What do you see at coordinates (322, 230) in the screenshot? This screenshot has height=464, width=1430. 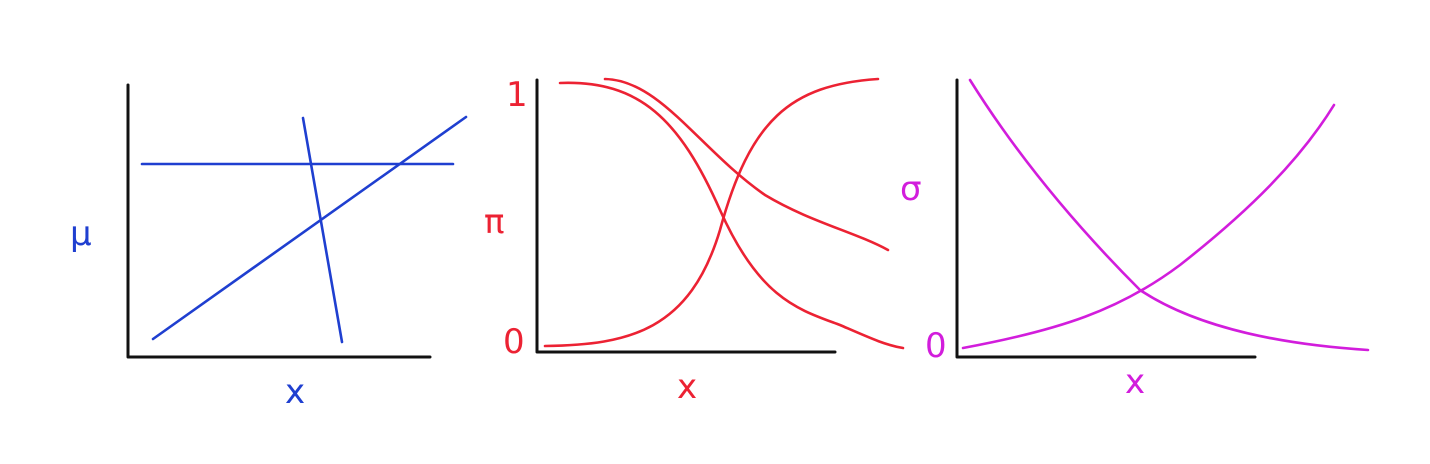 I see `mu-steep-line` at bounding box center [322, 230].